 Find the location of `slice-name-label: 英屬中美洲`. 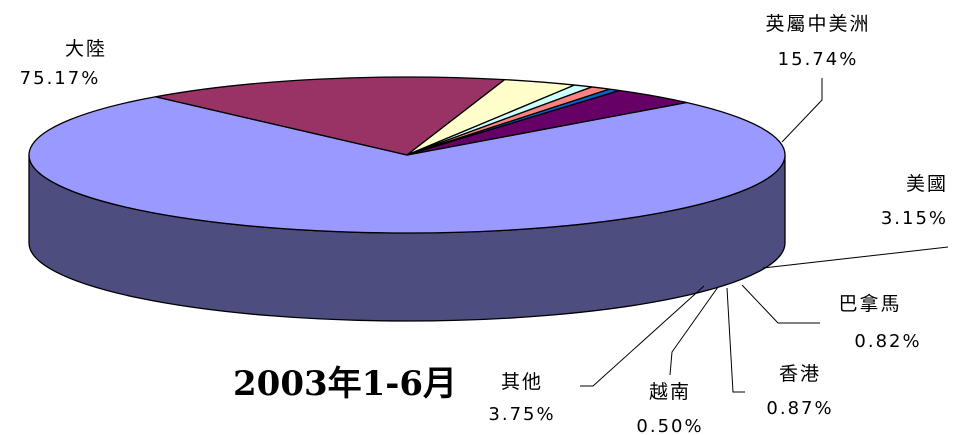

slice-name-label: 英屬中美洲 is located at coordinates (817, 24).